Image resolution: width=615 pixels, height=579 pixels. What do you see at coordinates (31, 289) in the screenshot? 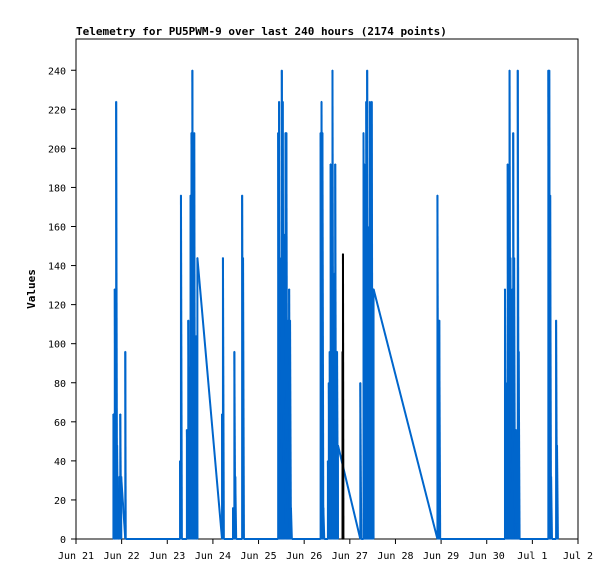
I see `y-axis-label: Values` at bounding box center [31, 289].